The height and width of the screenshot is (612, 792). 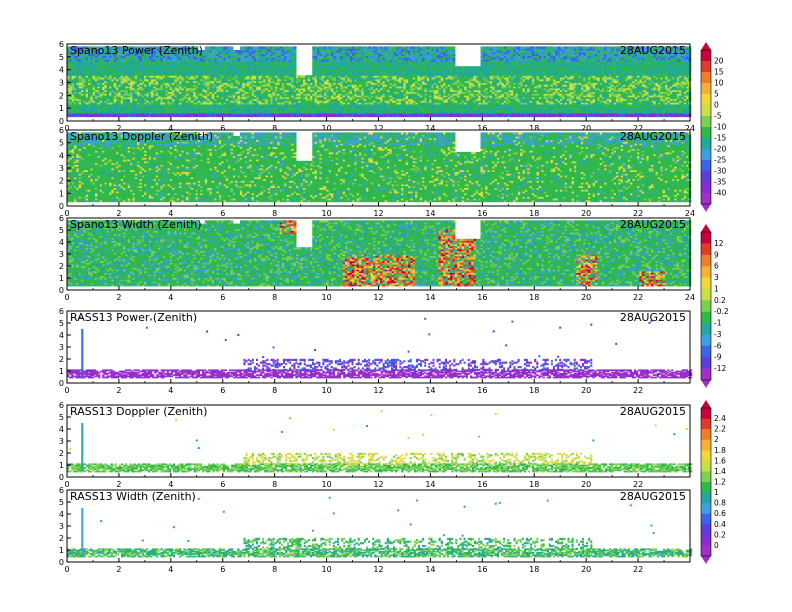 I want to click on pixel, so click(x=232, y=47).